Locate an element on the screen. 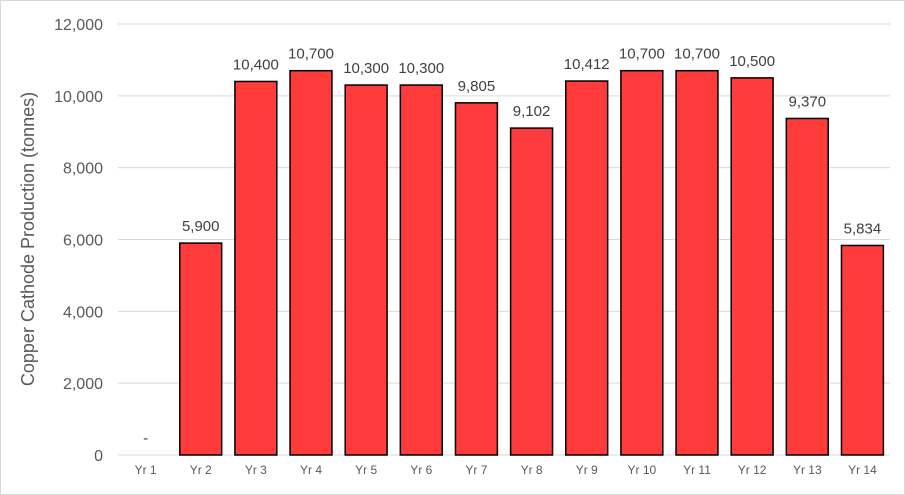 This screenshot has height=495, width=905. x-tick-label: Yr 9 is located at coordinates (587, 470).